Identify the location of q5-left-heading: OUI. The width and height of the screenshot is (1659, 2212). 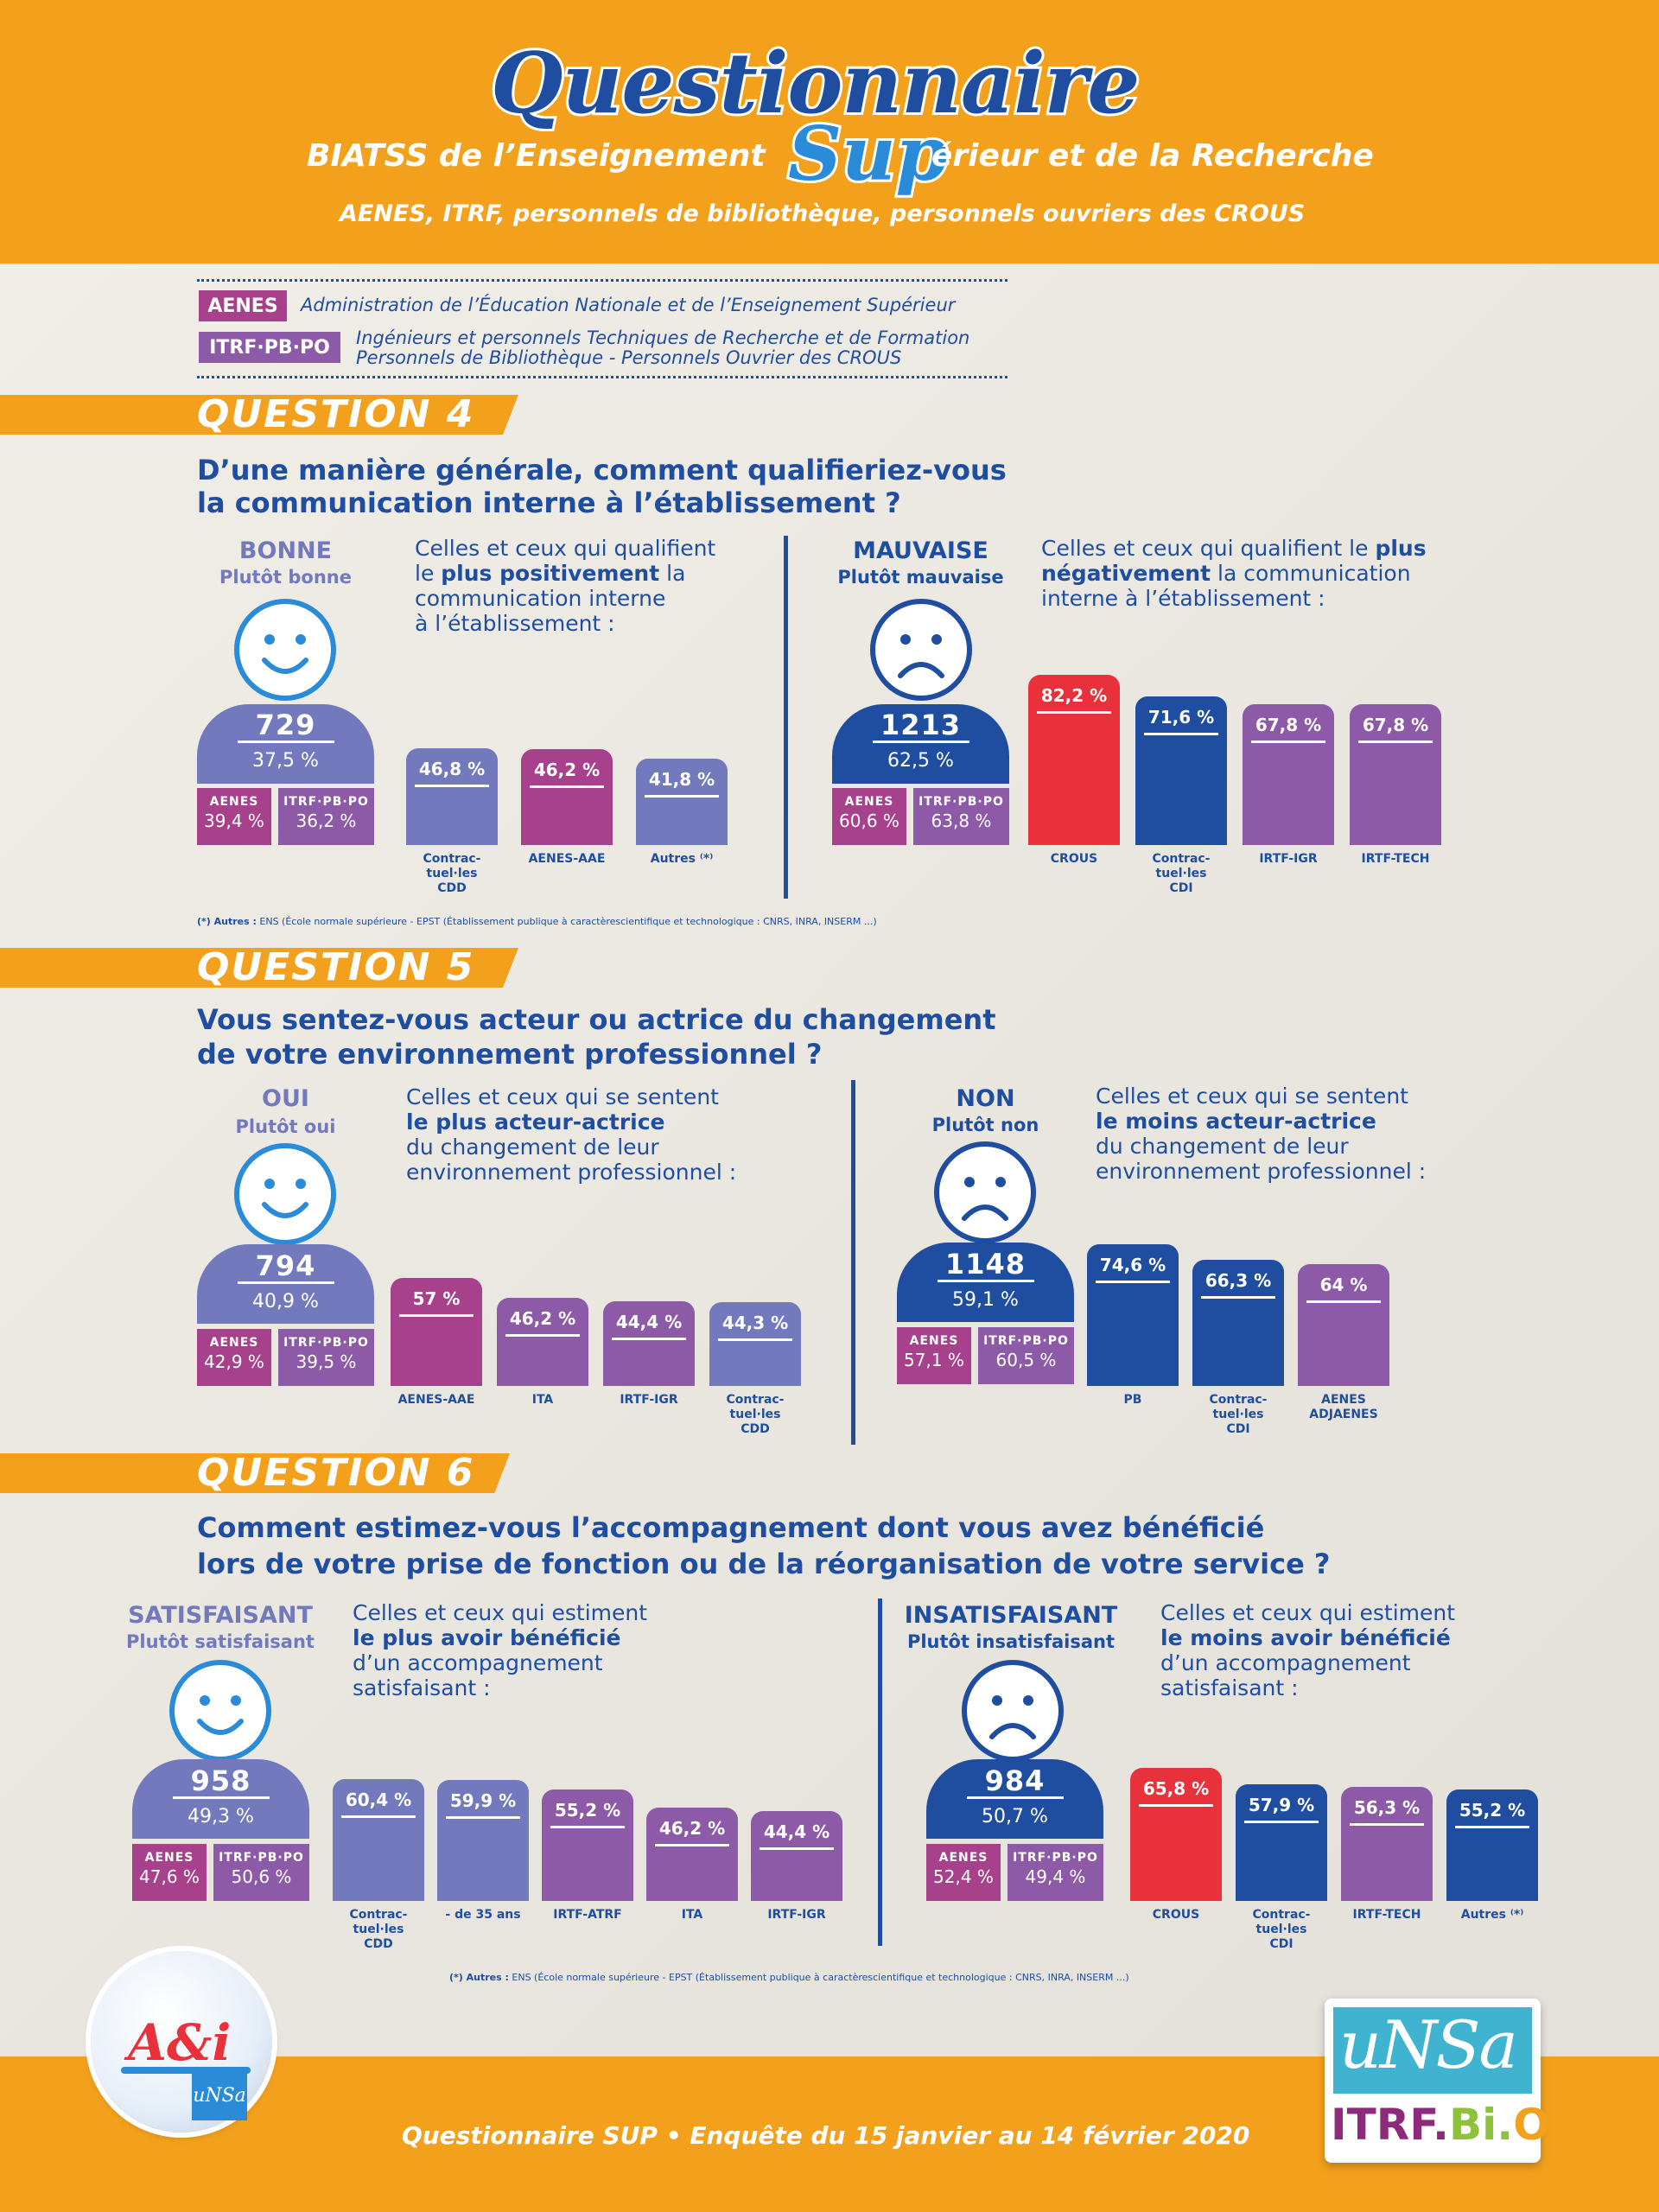
(285, 1098).